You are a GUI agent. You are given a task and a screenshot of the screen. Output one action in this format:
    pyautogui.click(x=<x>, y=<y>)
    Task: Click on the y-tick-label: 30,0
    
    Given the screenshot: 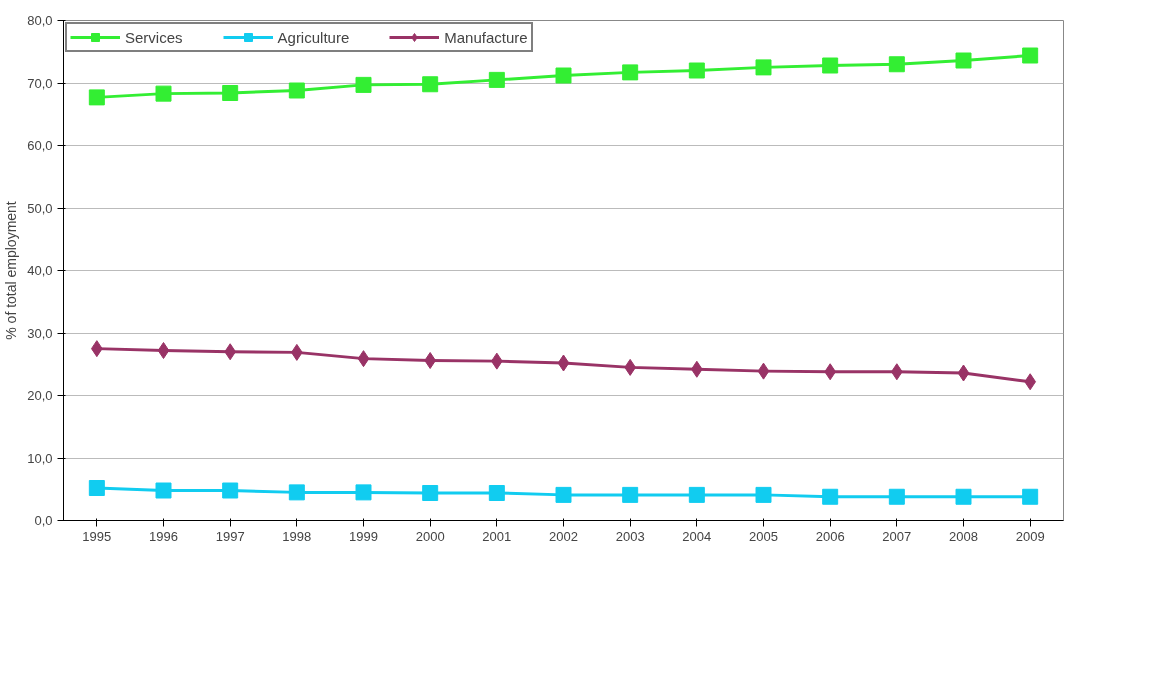 What is the action you would take?
    pyautogui.click(x=40, y=333)
    